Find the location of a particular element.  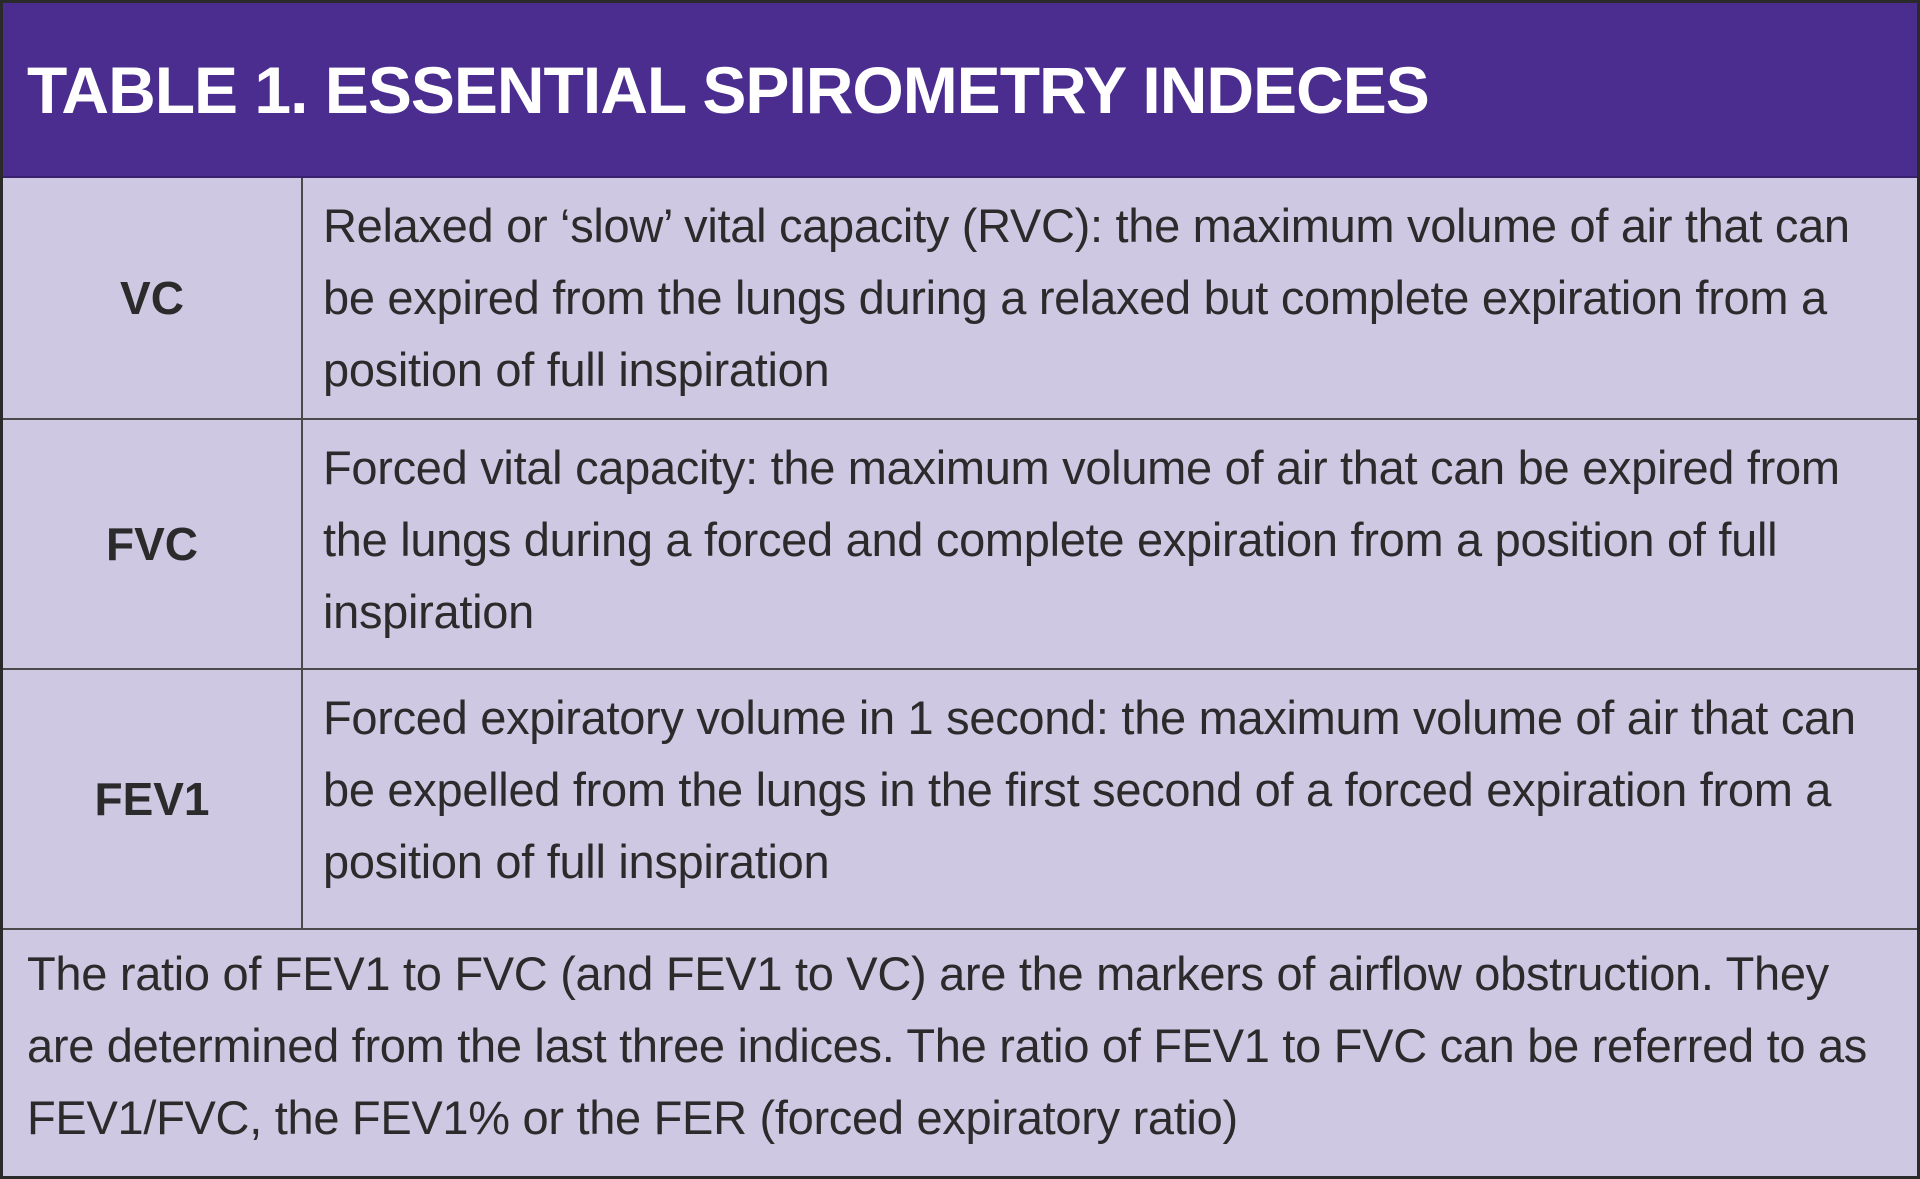

term-cell: FEV1 is located at coordinates (153, 799).